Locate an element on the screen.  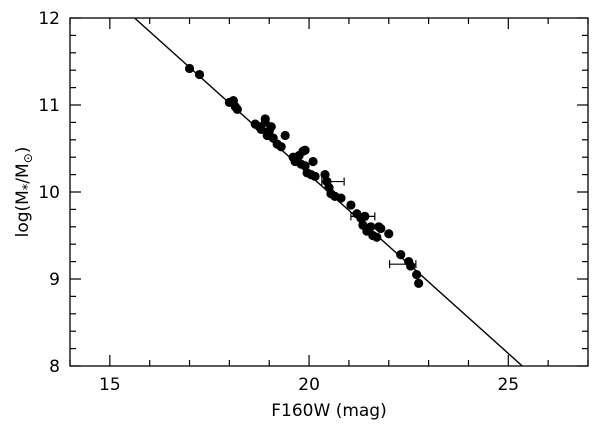
x-axis-title: F160W (mag) is located at coordinates (328, 411).